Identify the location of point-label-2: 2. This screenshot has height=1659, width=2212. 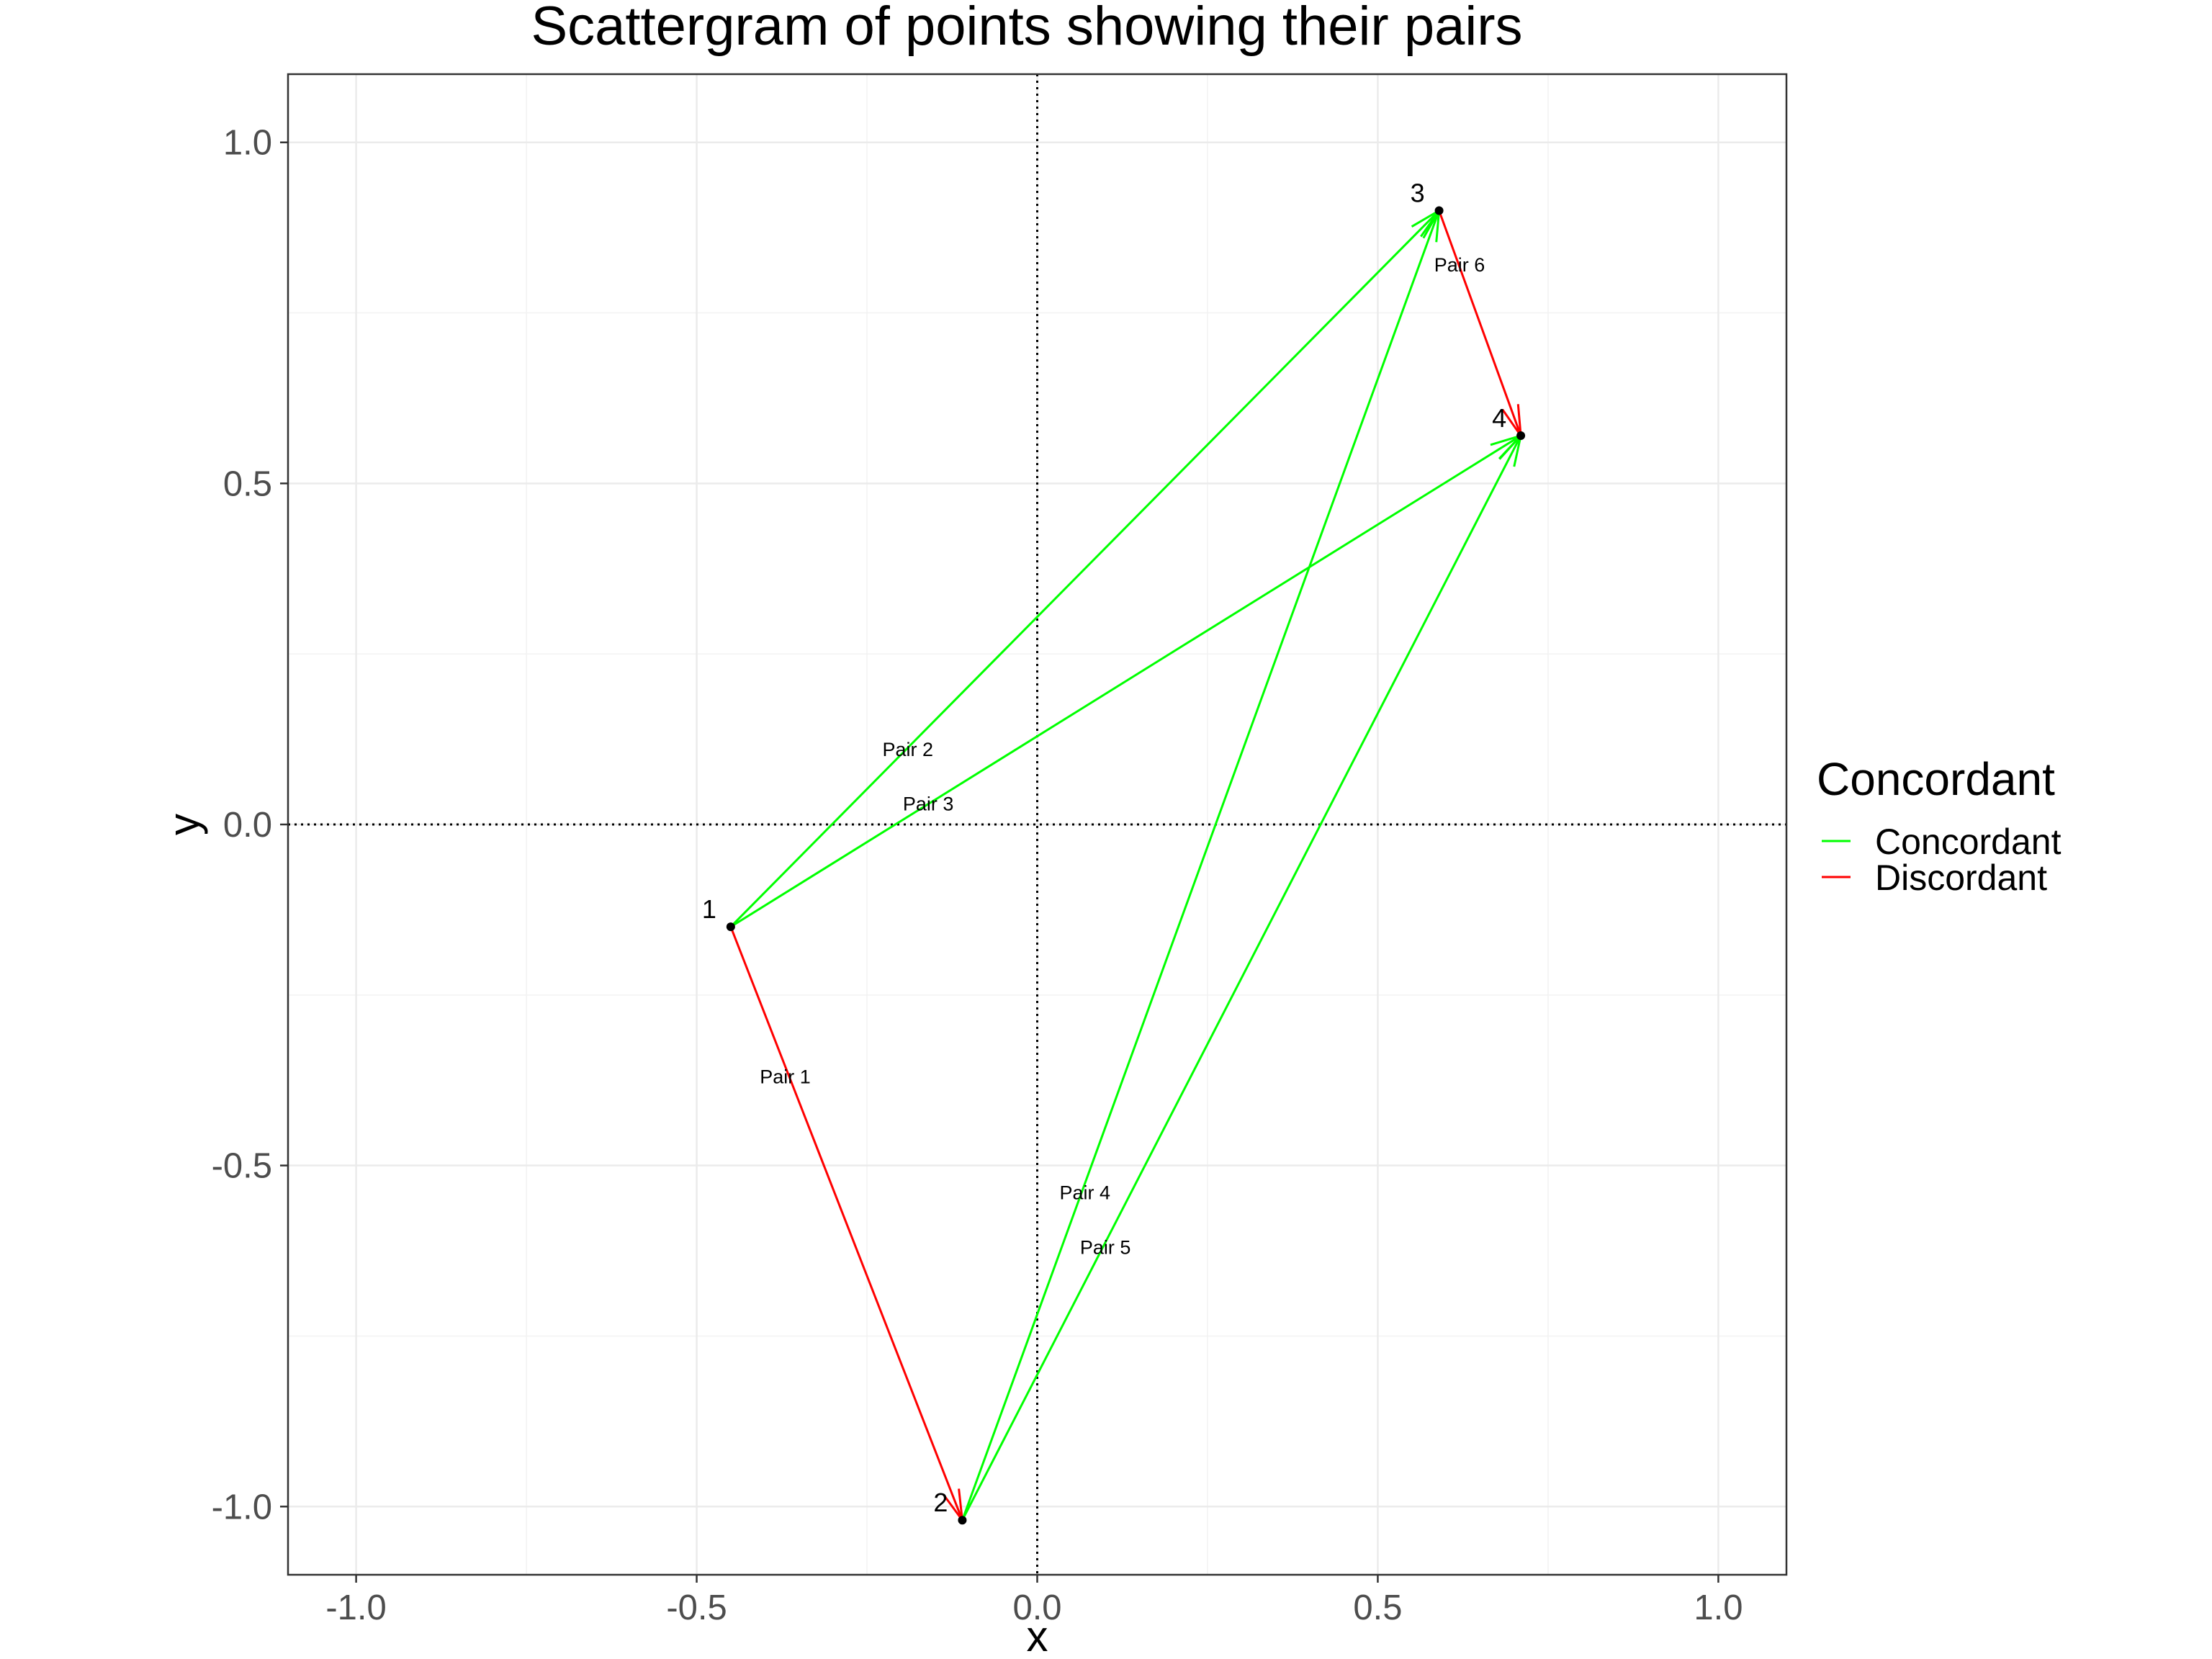
(940, 1503).